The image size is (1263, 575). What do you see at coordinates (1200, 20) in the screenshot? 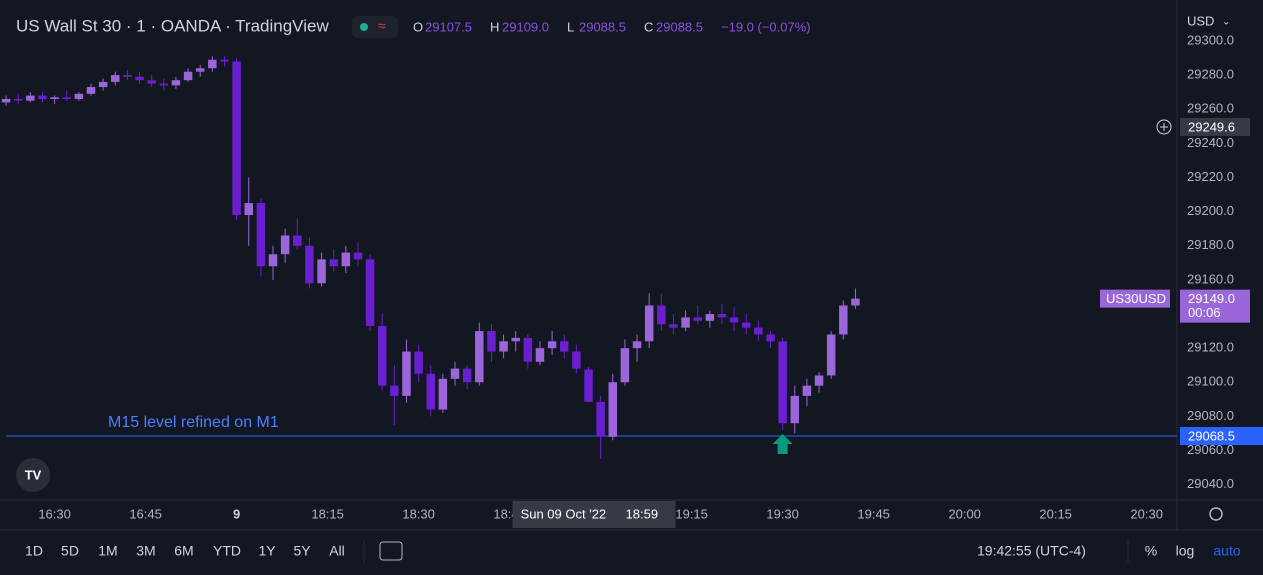
I see `currency: USD` at bounding box center [1200, 20].